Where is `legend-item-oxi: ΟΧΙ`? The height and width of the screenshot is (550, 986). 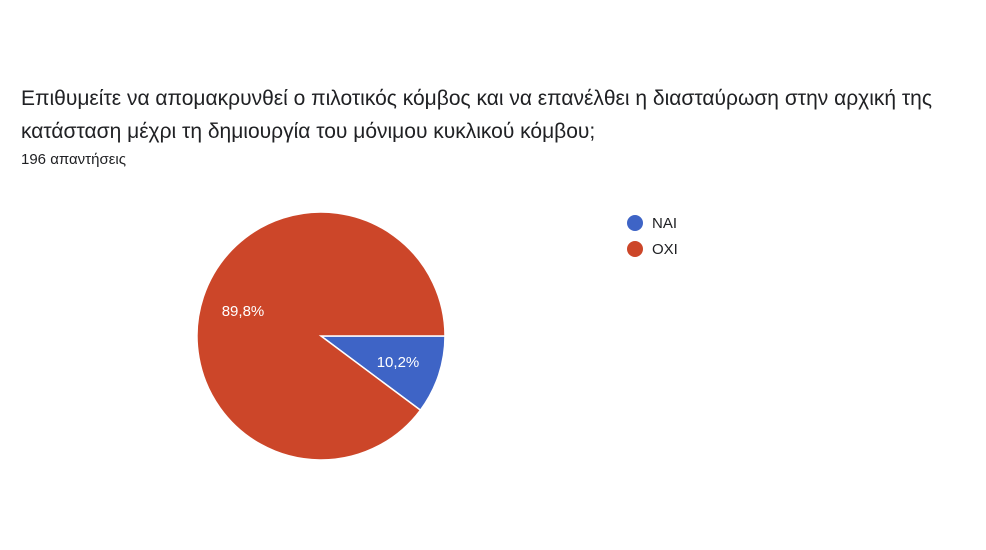
legend-item-oxi: ΟΧΙ is located at coordinates (652, 249).